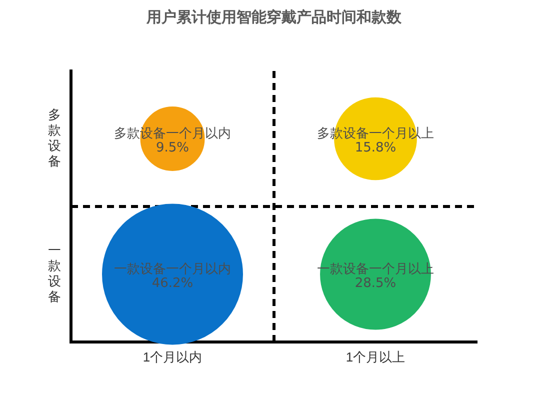  I want to click on category-label: 一款设备, so click(54, 273).